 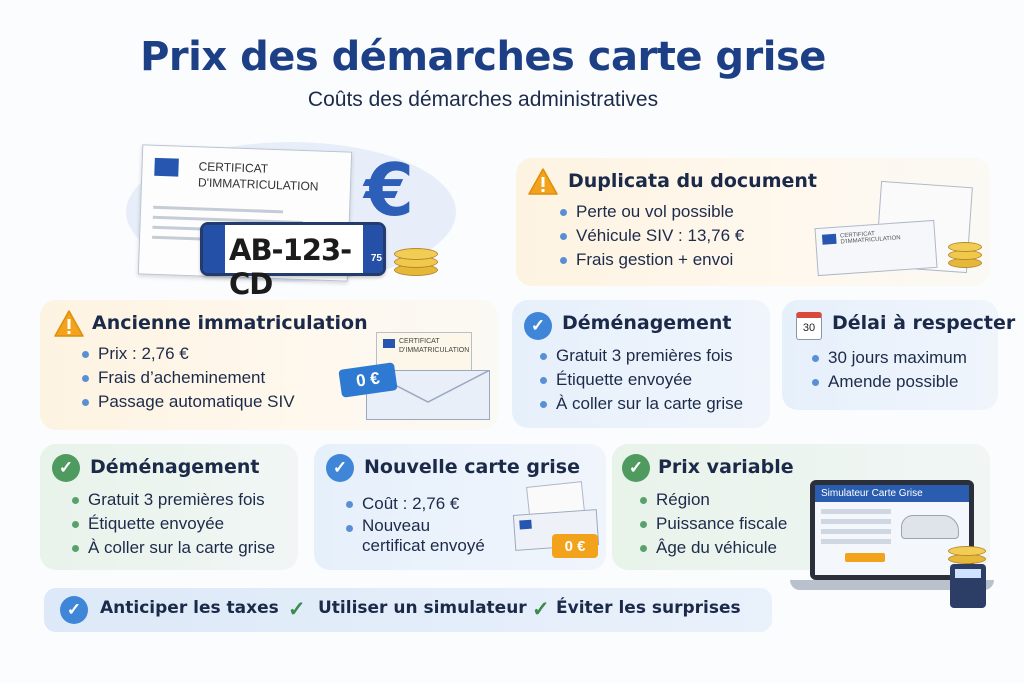 I want to click on list-item: 30 jours maximum, so click(x=887, y=358).